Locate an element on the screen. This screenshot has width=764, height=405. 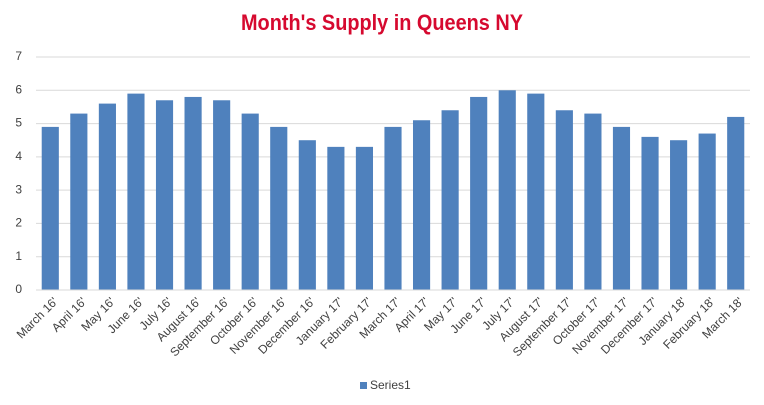
chart-title: Month's Supply in Queens NY is located at coordinates (382, 22).